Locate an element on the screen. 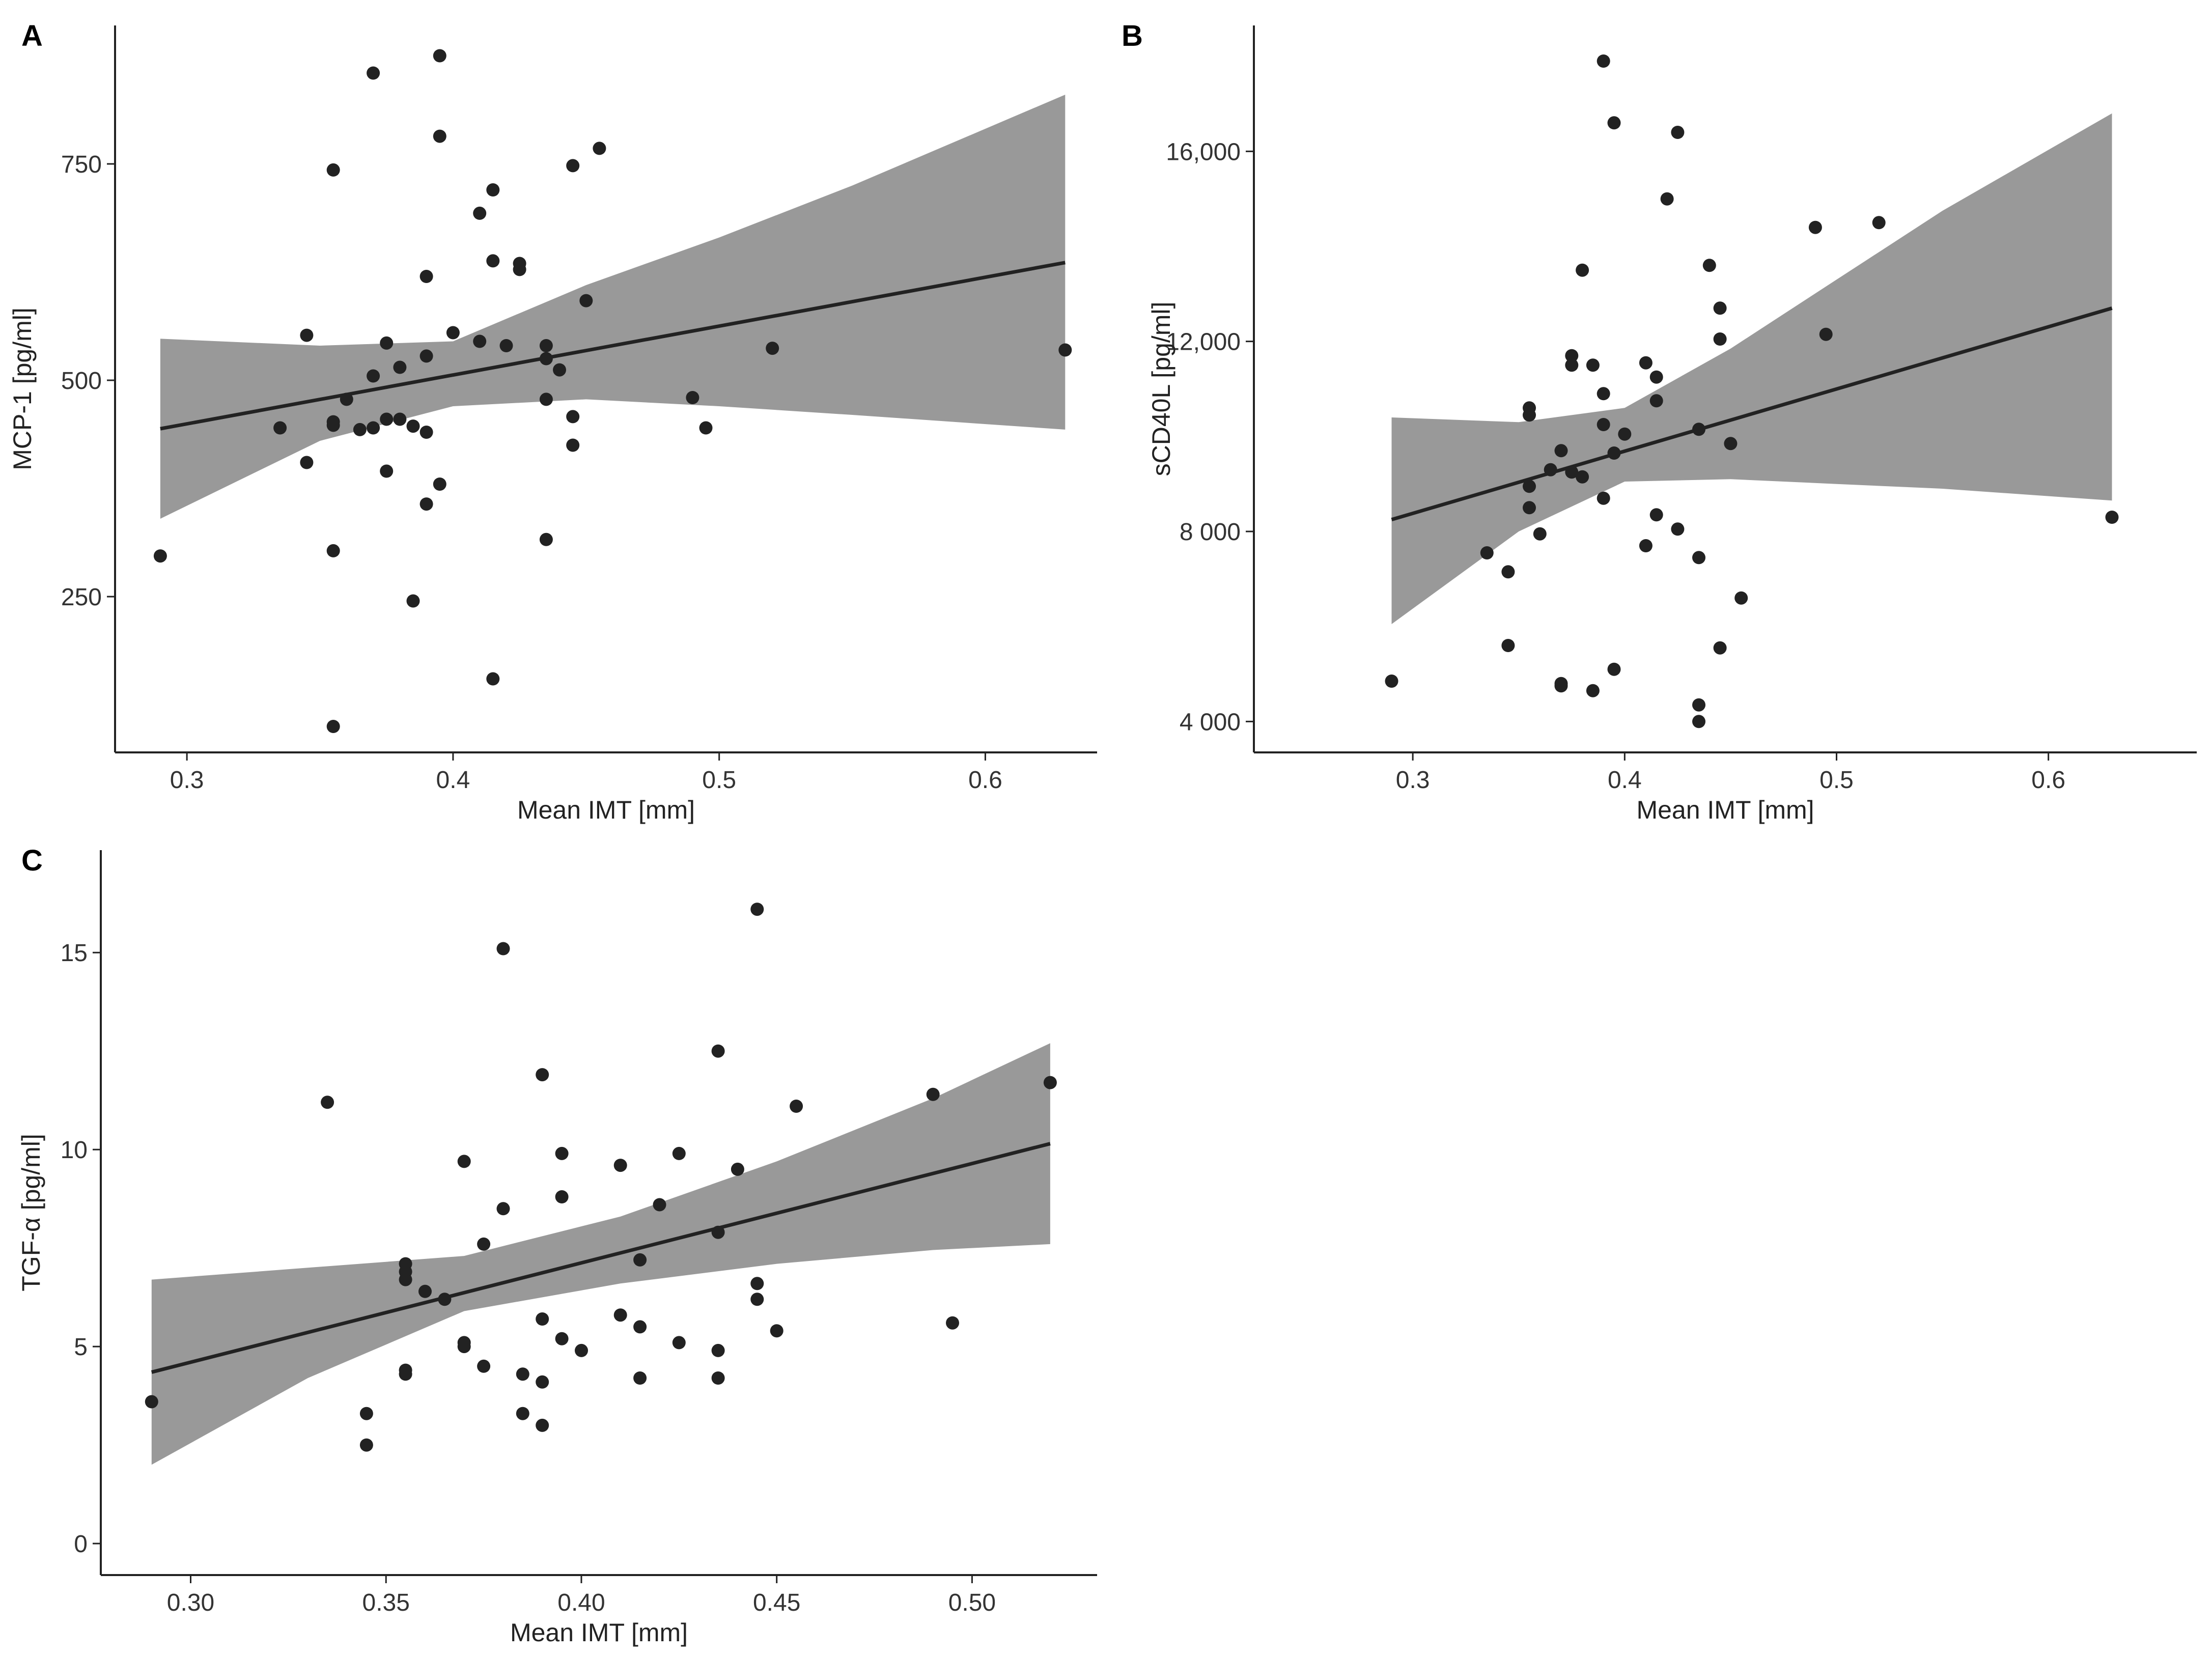 The height and width of the screenshot is (1656, 2212). y-tick-label: 8 000 is located at coordinates (1210, 532).